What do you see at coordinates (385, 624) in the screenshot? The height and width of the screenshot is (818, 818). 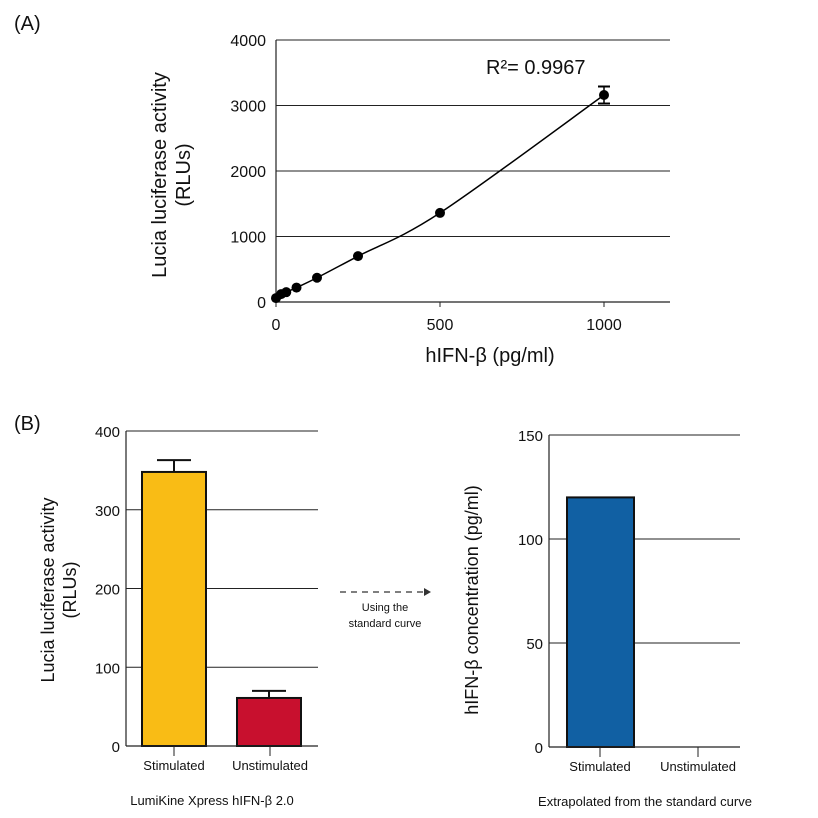 I see `arrow-label-line2: standard curve` at bounding box center [385, 624].